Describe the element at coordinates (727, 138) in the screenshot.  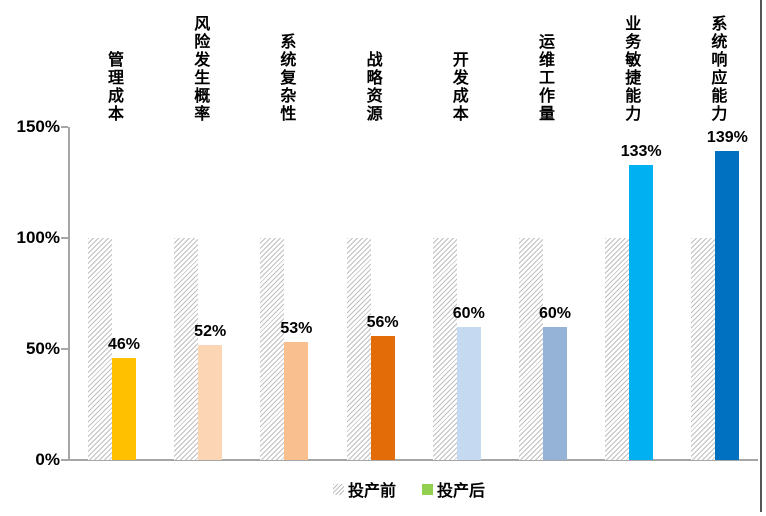
I see `bar-value-label: 139%` at that location.